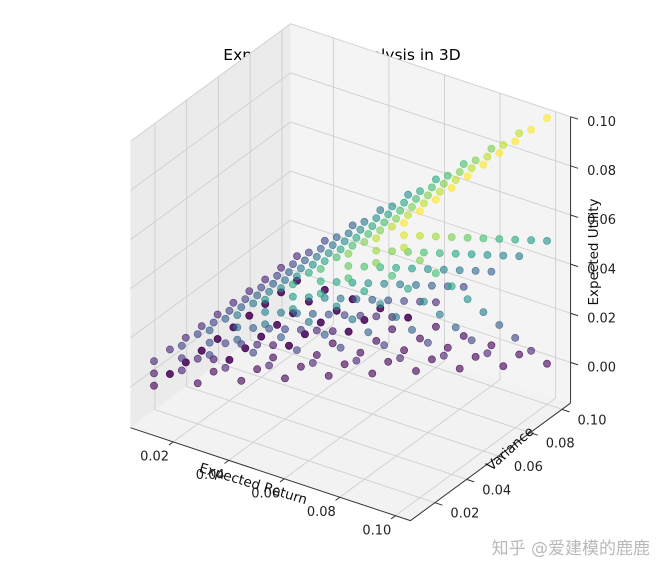  I want to click on z-tick-label: 0.02, so click(601, 318).